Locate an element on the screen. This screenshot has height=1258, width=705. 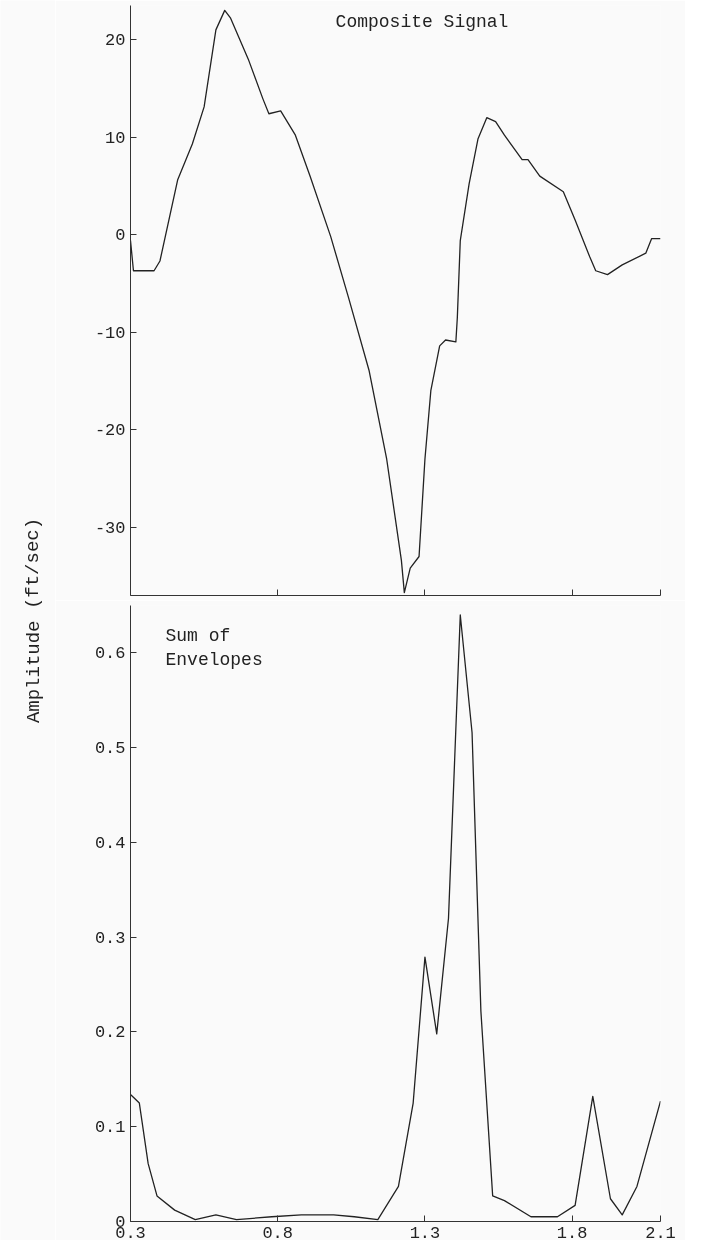
y-tick-label: 0.2 is located at coordinates (110, 1033).